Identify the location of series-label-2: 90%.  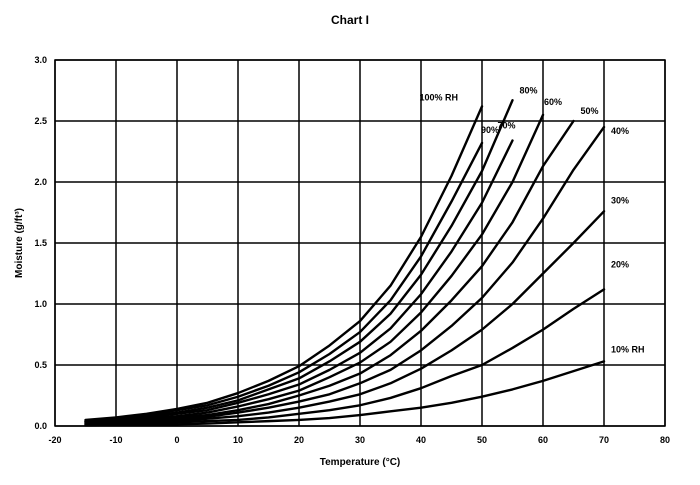
(490, 130).